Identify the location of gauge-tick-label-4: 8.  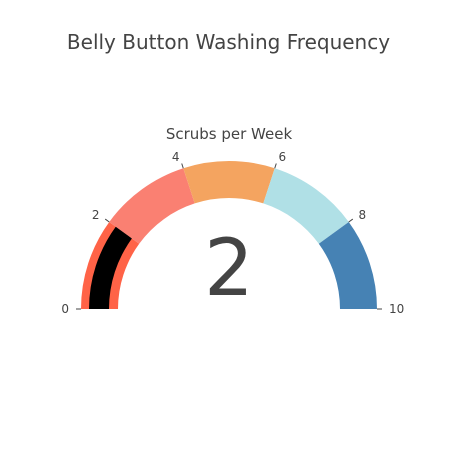
(362, 215).